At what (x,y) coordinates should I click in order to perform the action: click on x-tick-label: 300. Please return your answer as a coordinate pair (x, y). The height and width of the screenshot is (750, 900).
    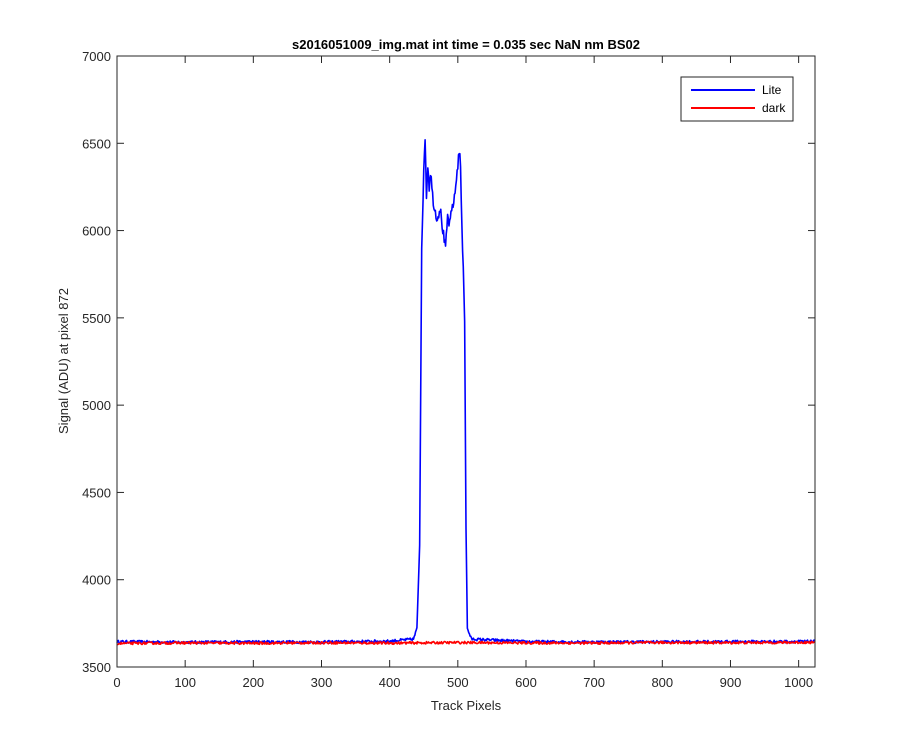
    Looking at the image, I should click on (322, 682).